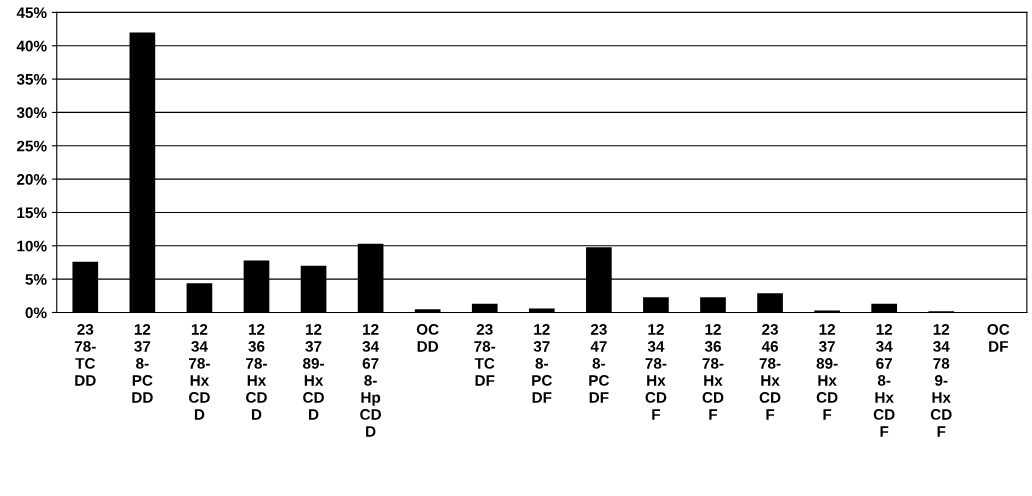  I want to click on y-tick-label: 15%, so click(32, 213).